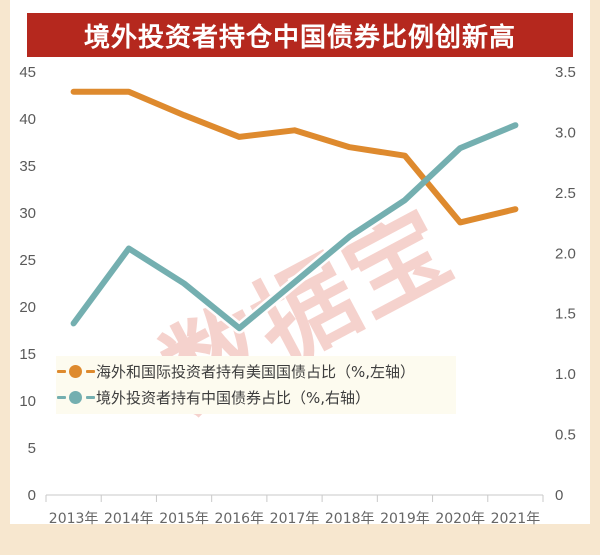 This screenshot has height=555, width=600. I want to click on y-axis-right-tick: 2.0, so click(565, 253).